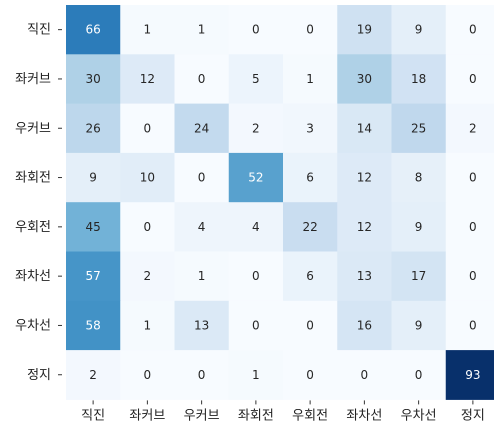 Image resolution: width=494 pixels, height=431 pixels. Describe the element at coordinates (33, 128) in the screenshot. I see `y-tick-label: 우커브` at that location.